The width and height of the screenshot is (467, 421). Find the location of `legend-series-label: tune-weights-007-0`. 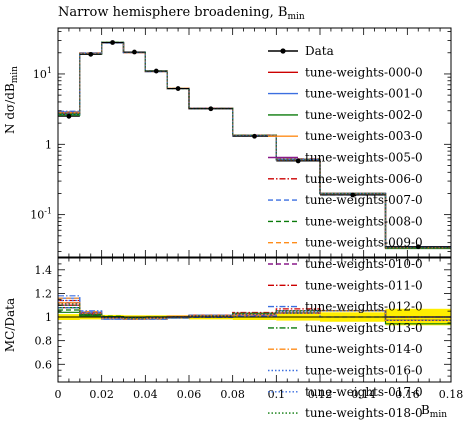

legend-series-label: tune-weights-007-0 is located at coordinates (364, 200).